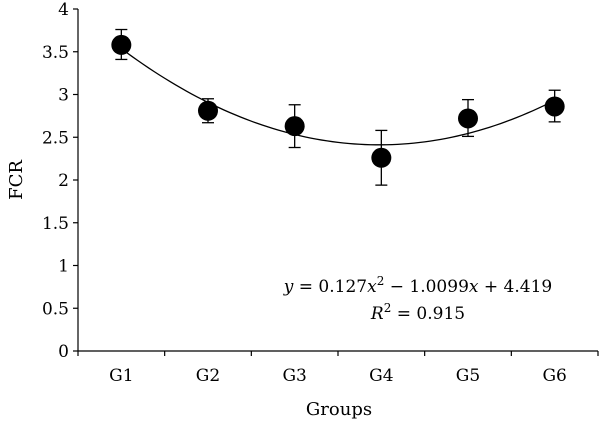  What do you see at coordinates (55, 53) in the screenshot?
I see `y-tick-label: 3.5` at bounding box center [55, 53].